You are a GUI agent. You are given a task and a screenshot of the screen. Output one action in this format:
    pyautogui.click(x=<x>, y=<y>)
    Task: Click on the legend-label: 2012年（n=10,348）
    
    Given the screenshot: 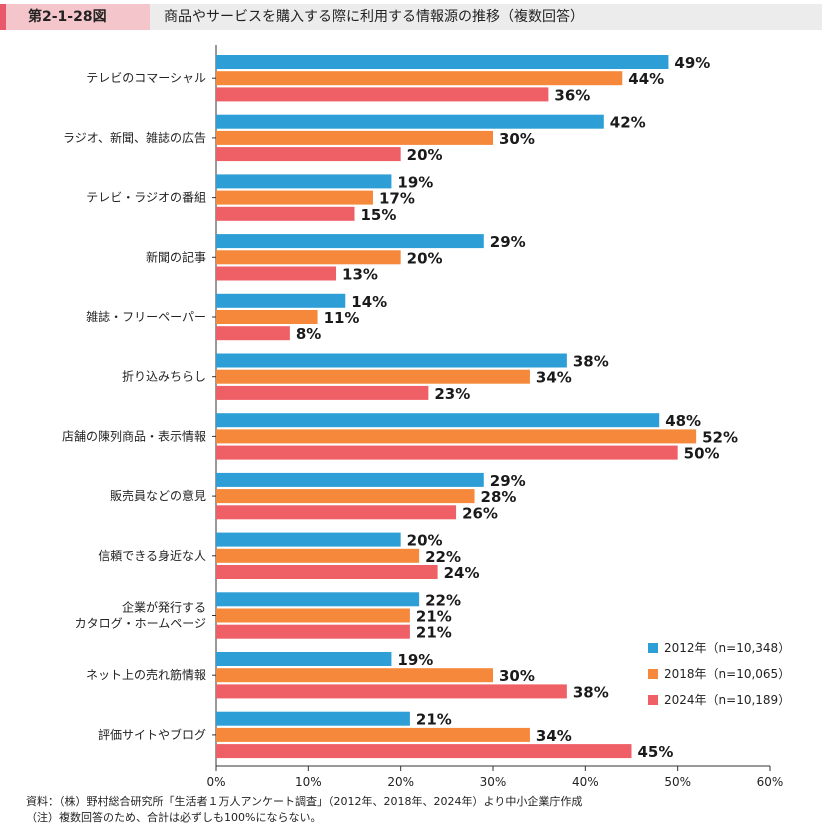 What is the action you would take?
    pyautogui.click(x=727, y=648)
    